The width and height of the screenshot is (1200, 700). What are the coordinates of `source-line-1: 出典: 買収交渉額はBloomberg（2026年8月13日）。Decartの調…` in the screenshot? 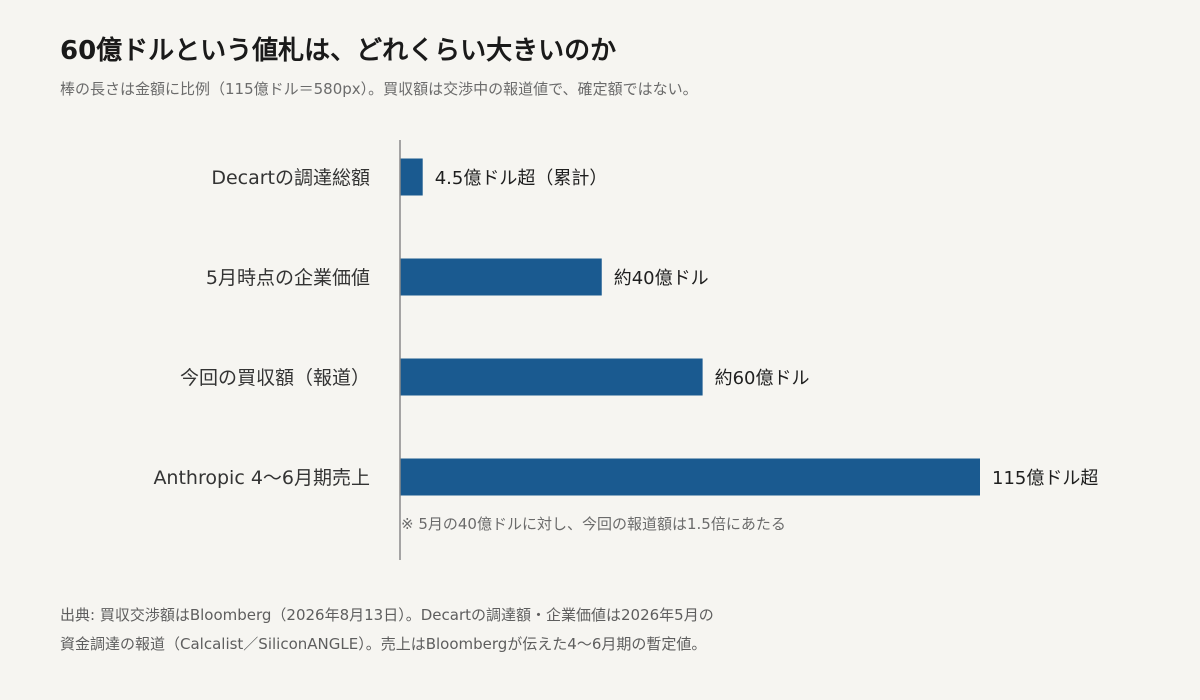 It's located at (387, 615).